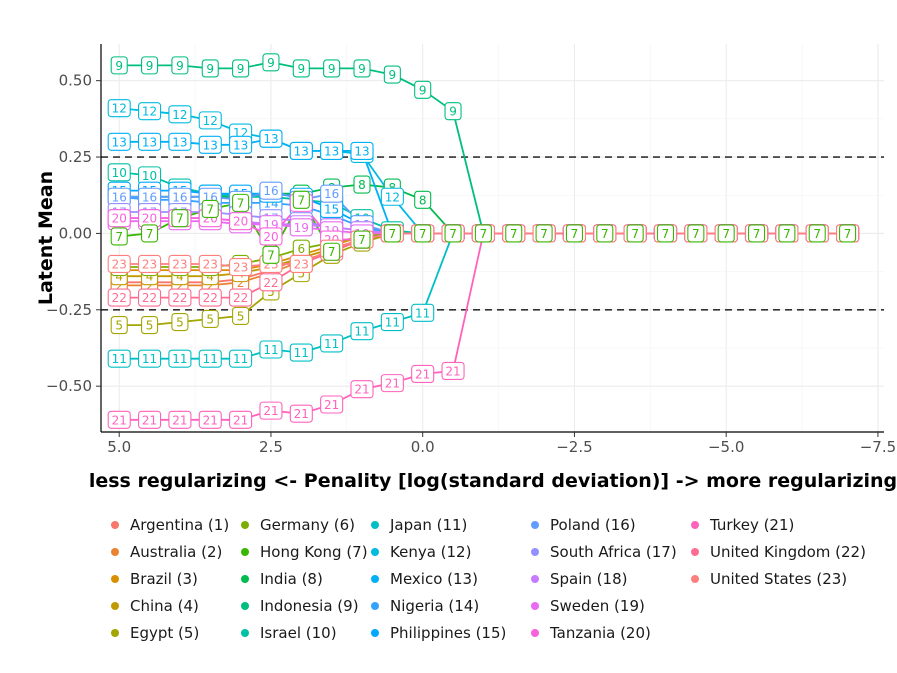 The image size is (897, 673). What do you see at coordinates (878, 447) in the screenshot?
I see `x-tick-label: −7.5` at bounding box center [878, 447].